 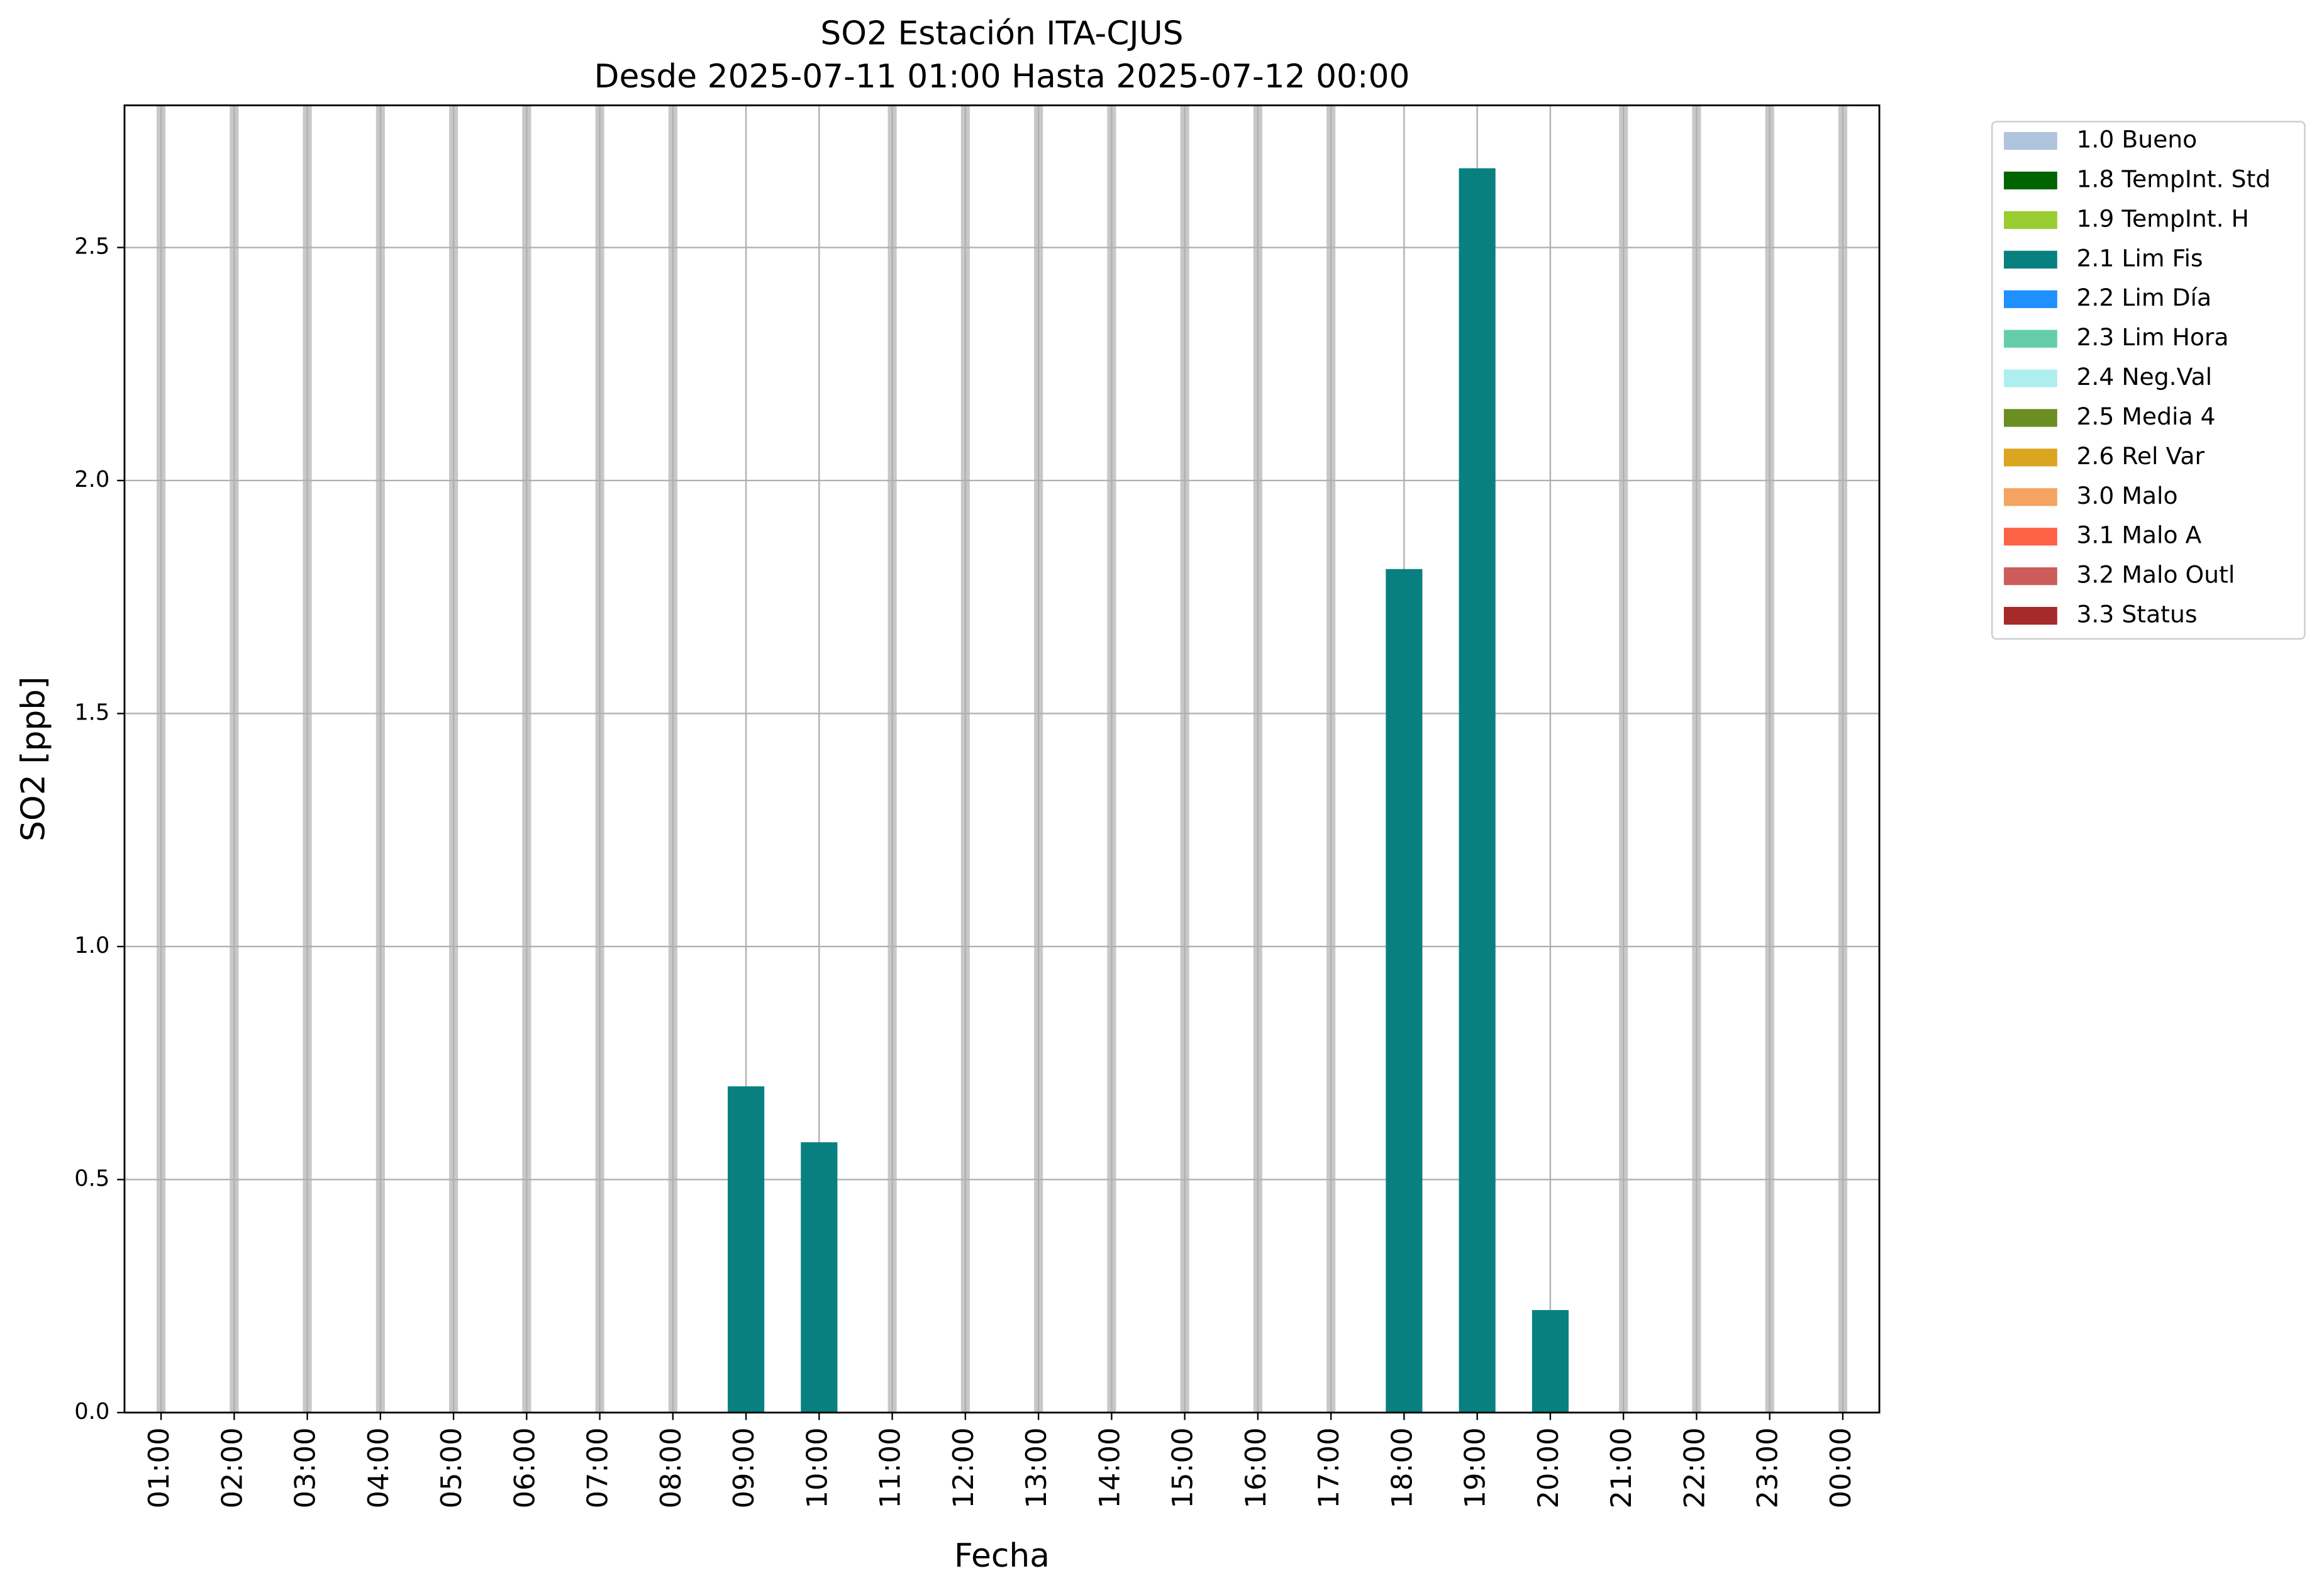 What do you see at coordinates (963, 1468) in the screenshot?
I see `x-tick-label: 12:00` at bounding box center [963, 1468].